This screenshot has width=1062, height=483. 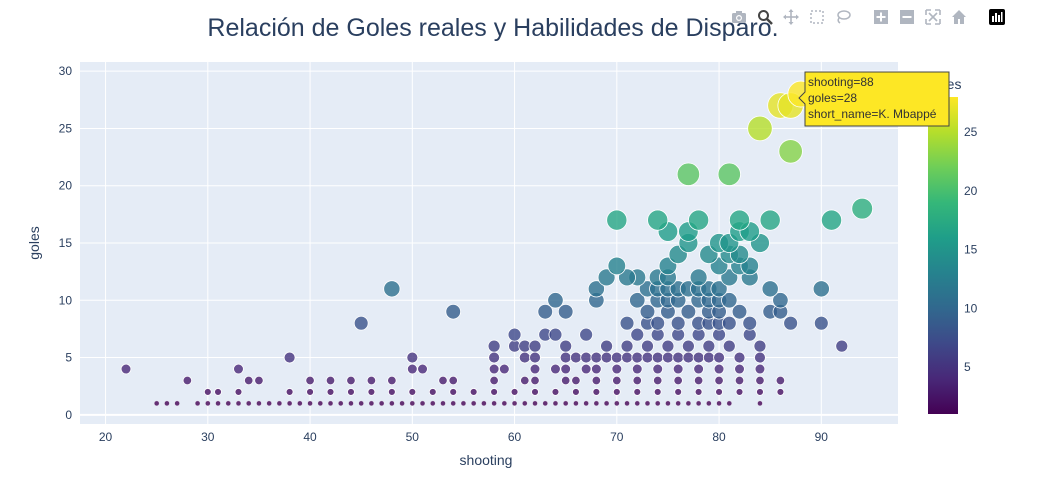 I want to click on reset-axes-icon, so click(x=959, y=17).